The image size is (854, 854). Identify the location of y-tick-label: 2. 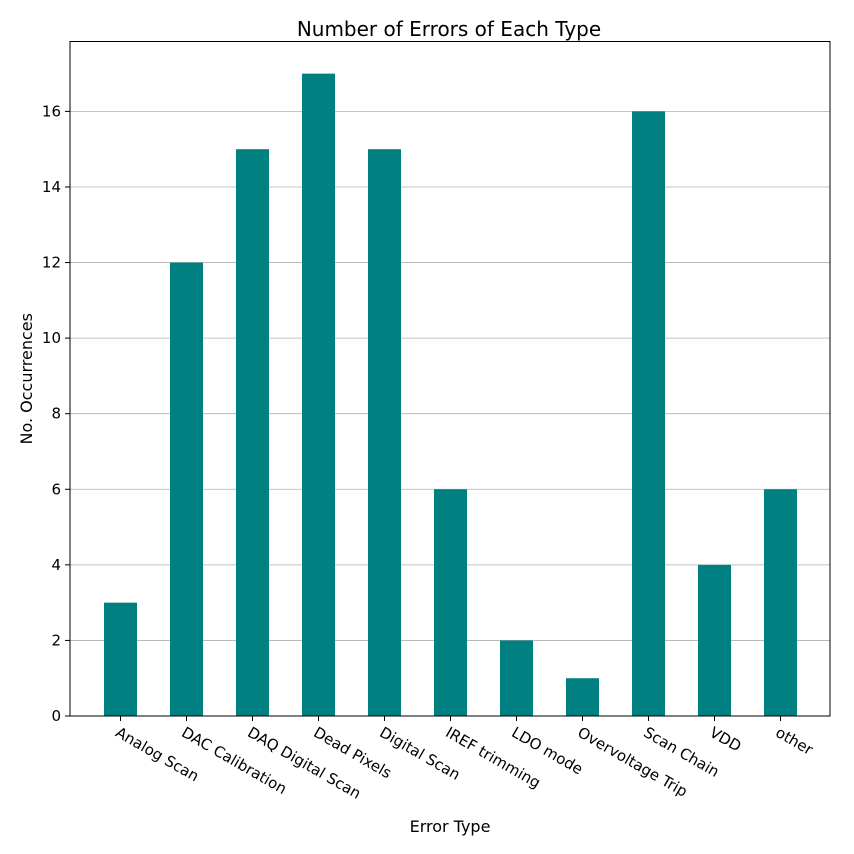
(56, 640).